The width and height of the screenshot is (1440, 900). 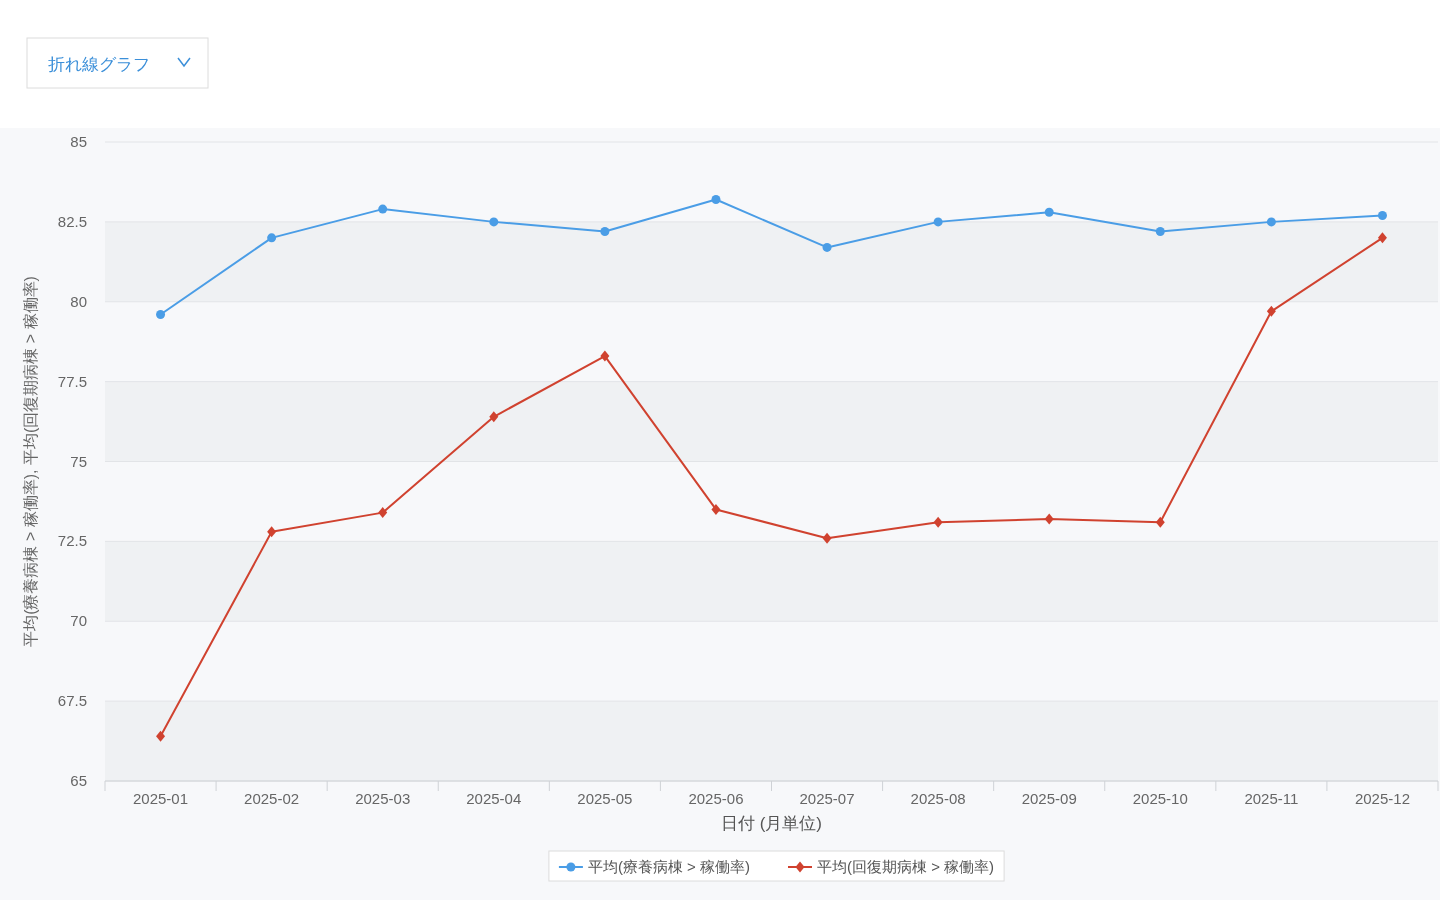 What do you see at coordinates (78, 301) in the screenshot?
I see `y-tick-label: 80` at bounding box center [78, 301].